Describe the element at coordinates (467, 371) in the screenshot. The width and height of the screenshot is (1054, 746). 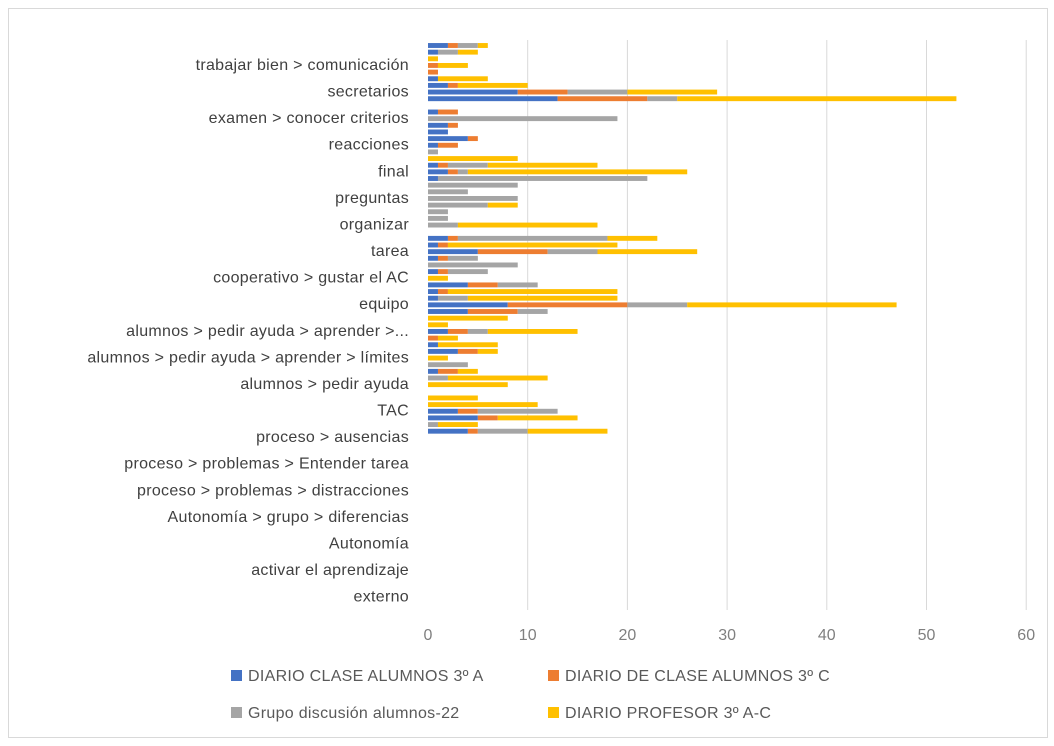
I see `bar-row49-series3` at that location.